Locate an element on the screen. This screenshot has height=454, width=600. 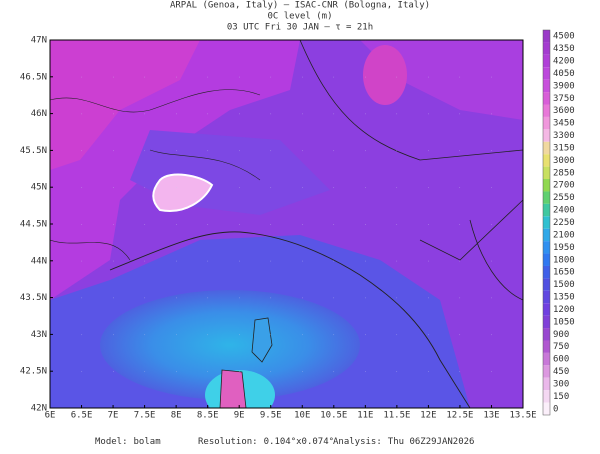
colorbar-label: 900 is located at coordinates (561, 335).